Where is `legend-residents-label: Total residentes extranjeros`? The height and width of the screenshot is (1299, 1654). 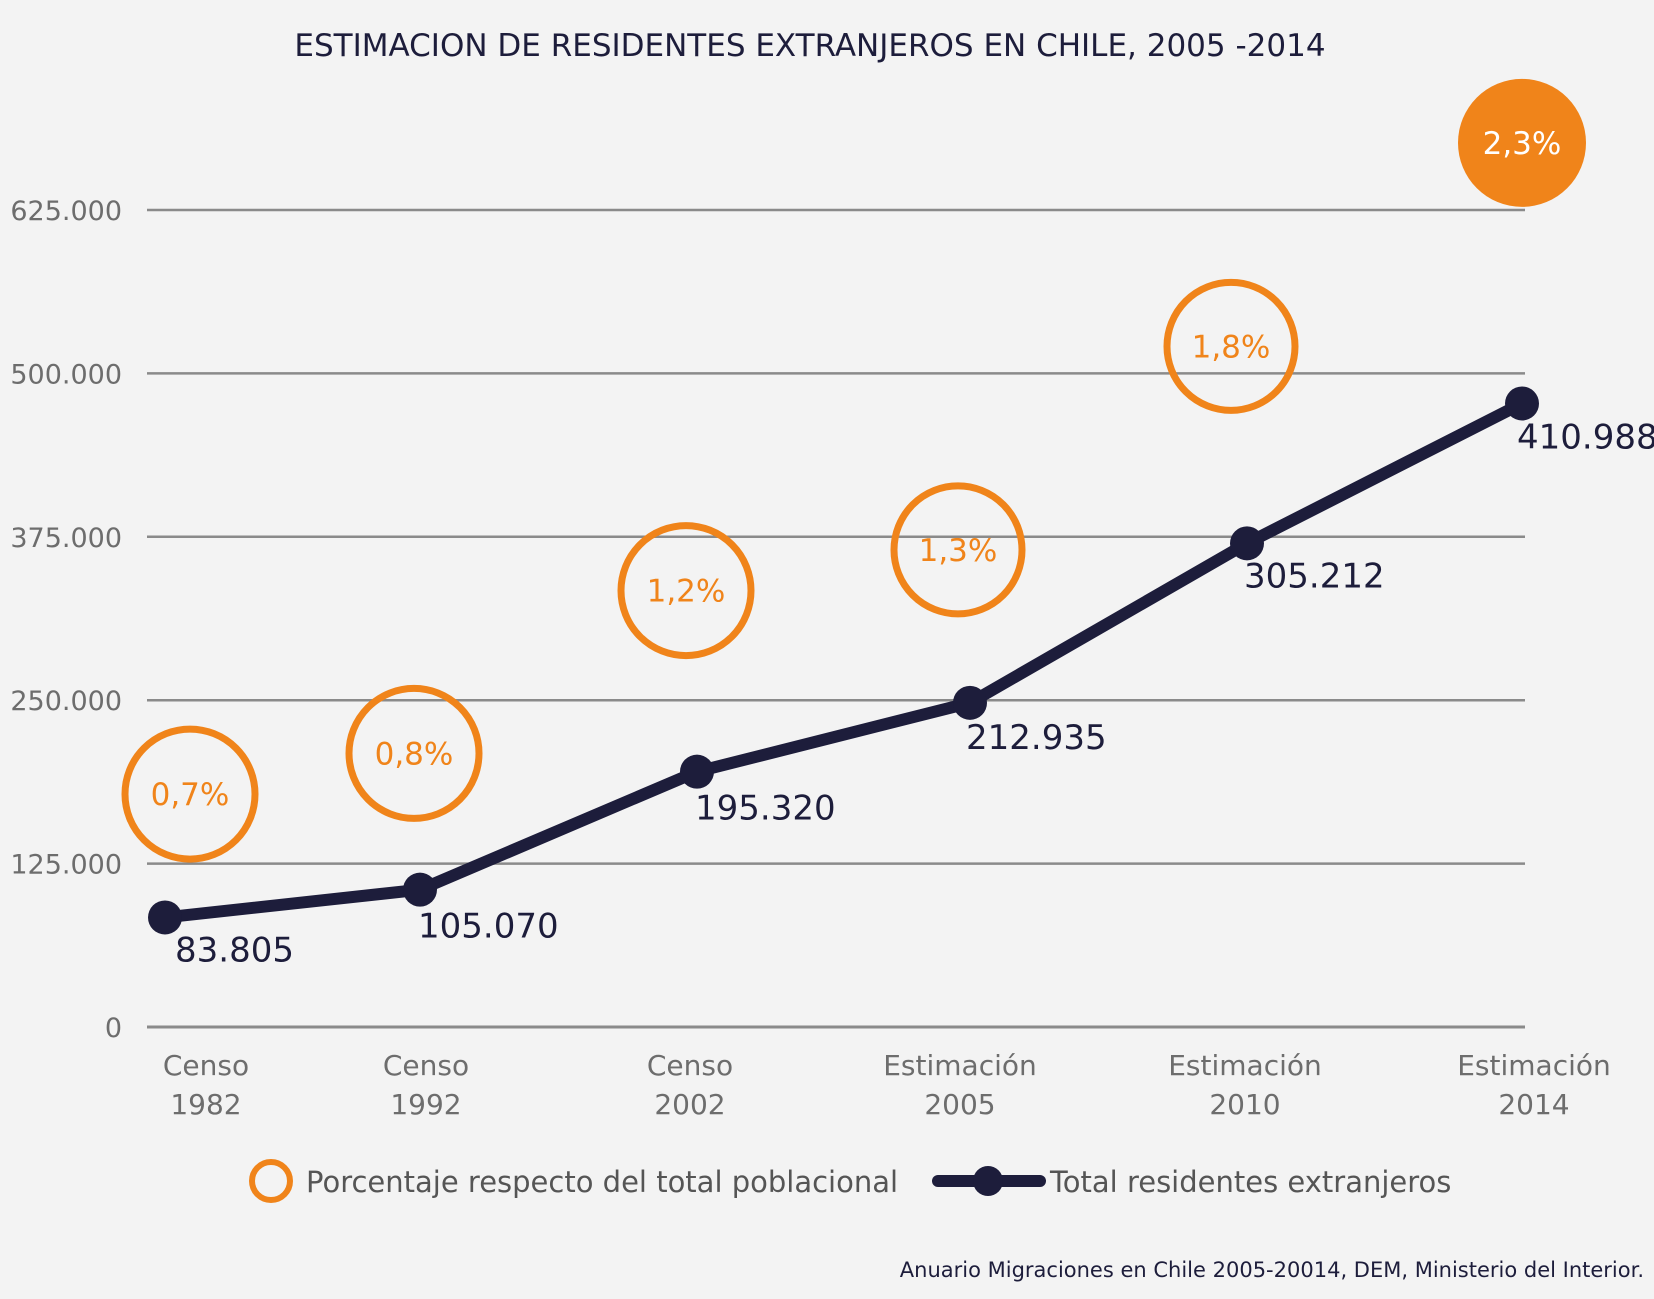 legend-residents-label: Total residentes extranjeros is located at coordinates (1250, 1182).